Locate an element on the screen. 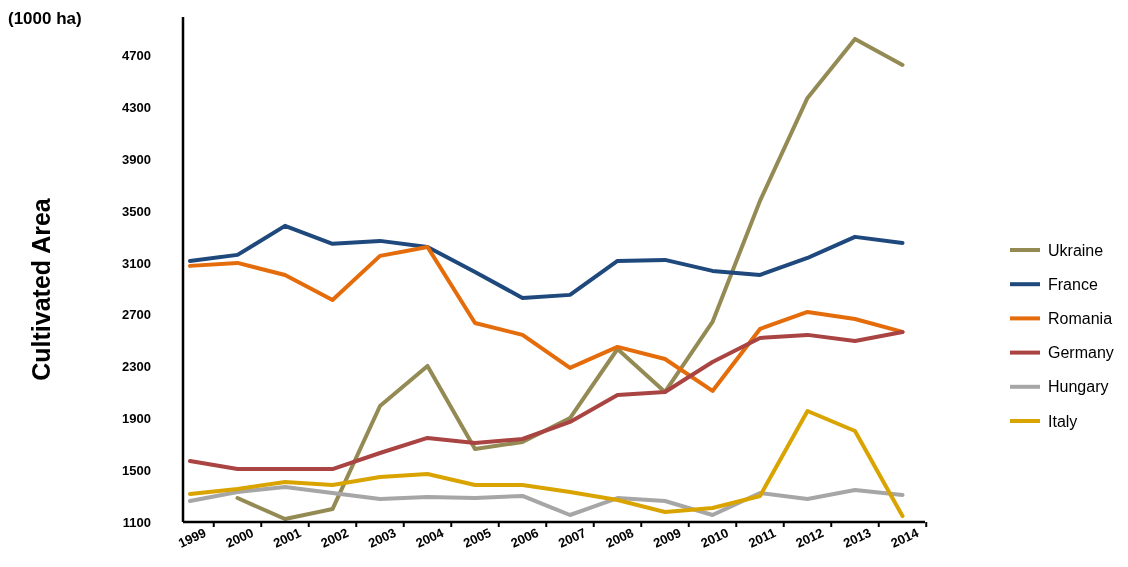  x-tick-label: 2006 is located at coordinates (524, 538).